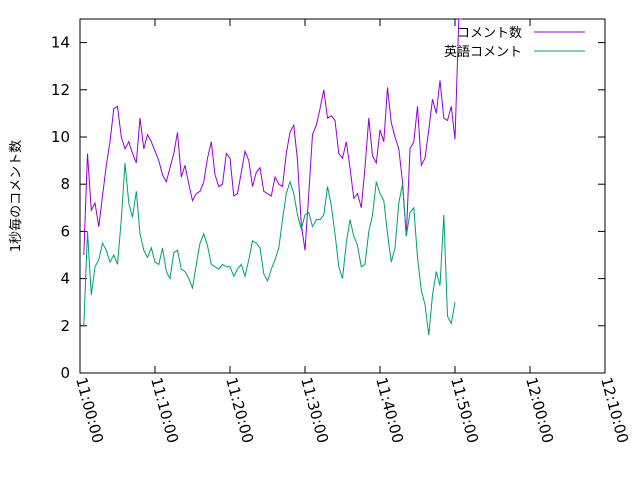 Image resolution: width=640 pixels, height=480 pixels. I want to click on x-tick-label: 12:00:00, so click(539, 410).